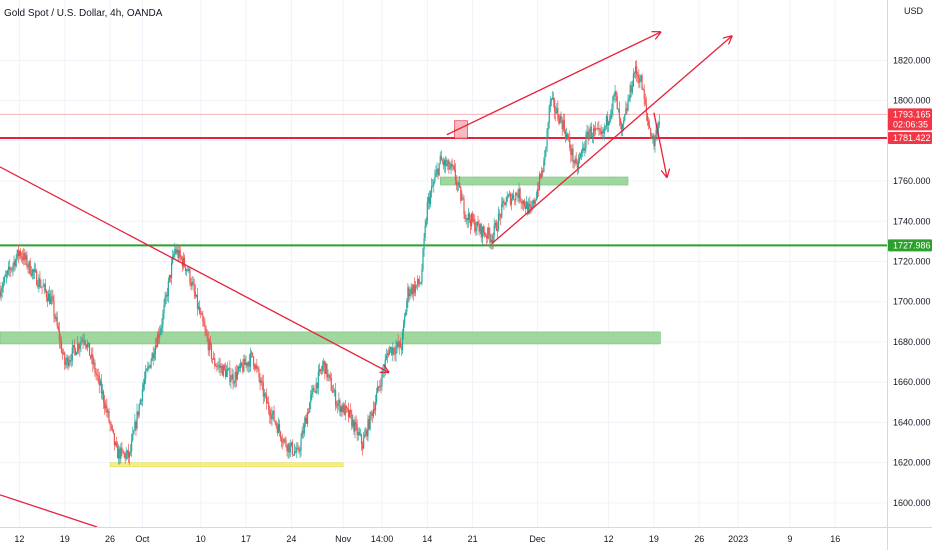  What do you see at coordinates (910, 245) in the screenshot?
I see `price-badge` at bounding box center [910, 245].